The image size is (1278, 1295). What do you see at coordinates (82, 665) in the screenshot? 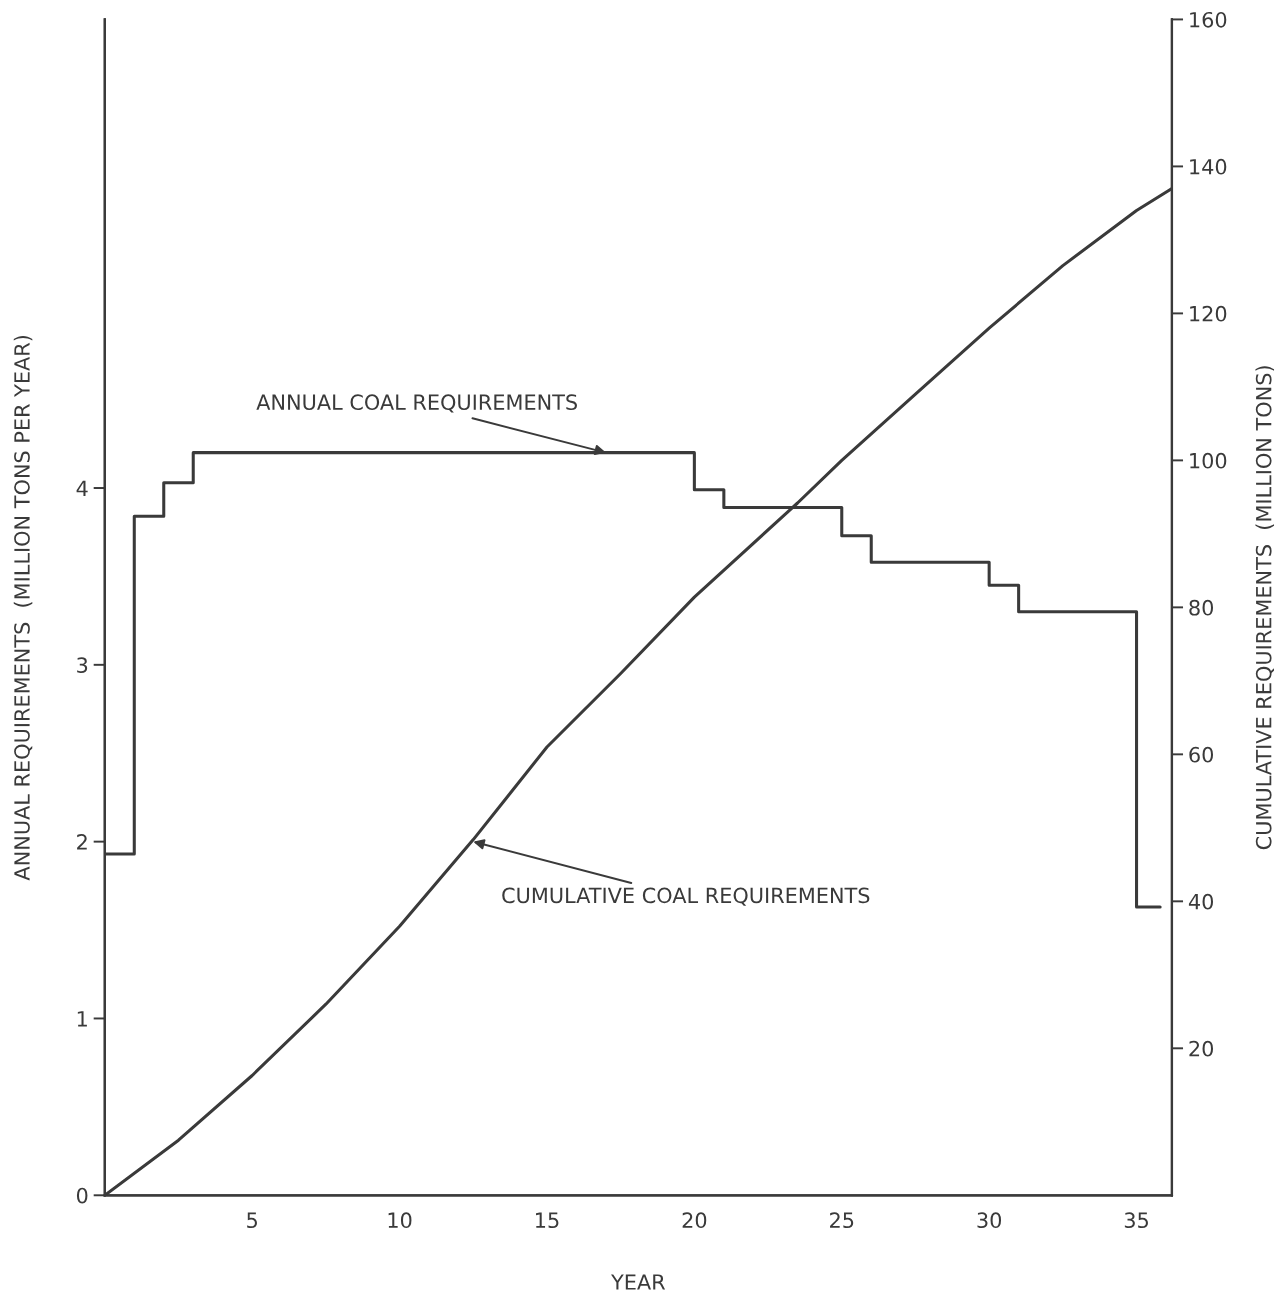
I see `y-tick-label: 3` at bounding box center [82, 665].